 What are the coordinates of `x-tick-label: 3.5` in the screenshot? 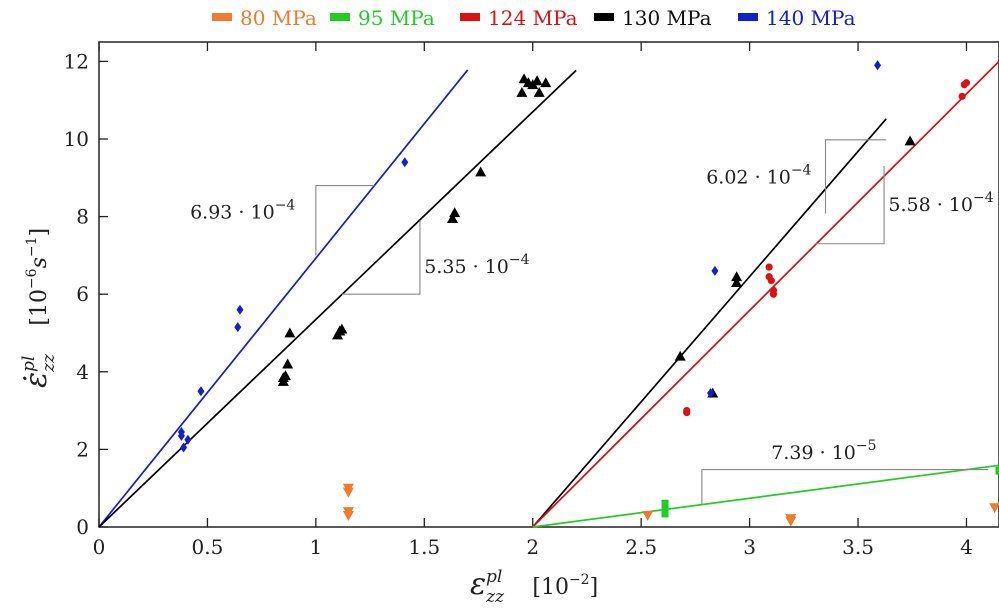 It's located at (858, 547).